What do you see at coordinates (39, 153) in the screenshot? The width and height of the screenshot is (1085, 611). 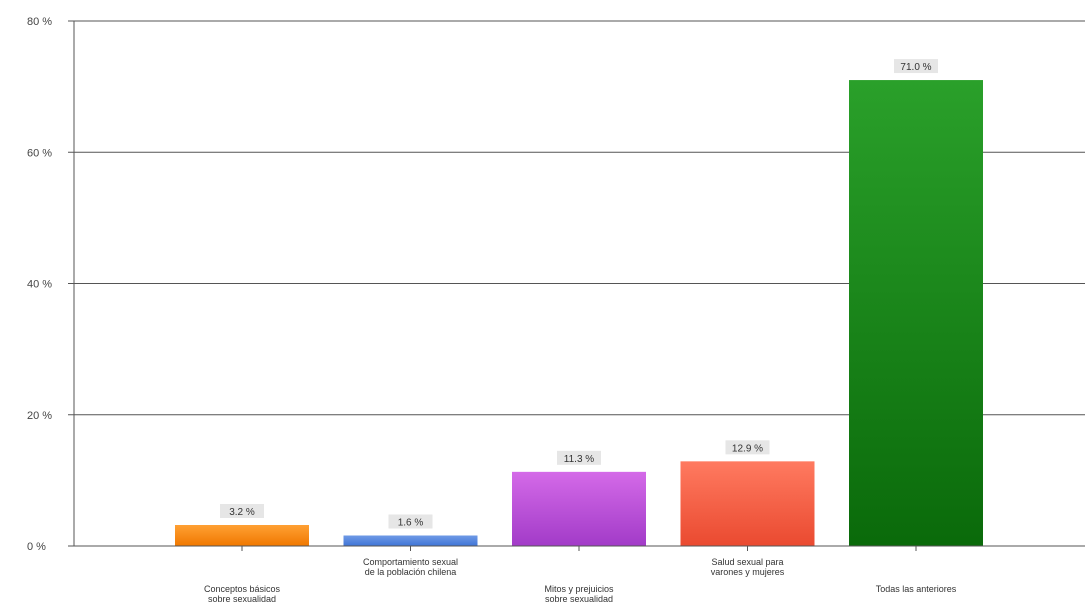 I see `y-tick-label: 60 %` at bounding box center [39, 153].